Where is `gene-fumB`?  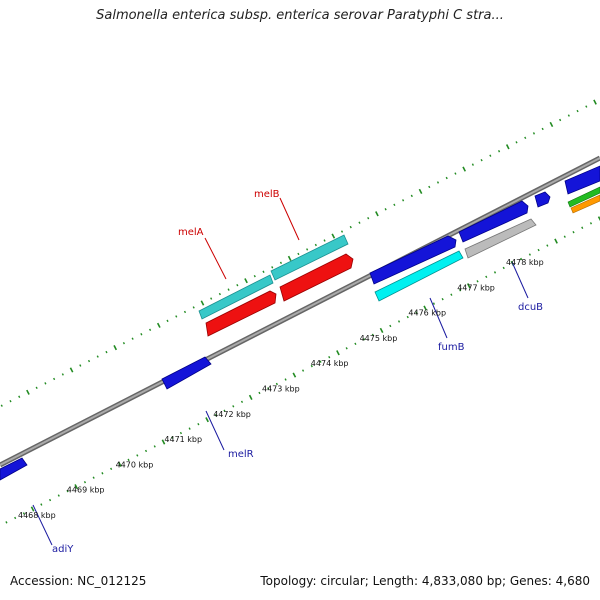
gene-fumB is located at coordinates (419, 276).